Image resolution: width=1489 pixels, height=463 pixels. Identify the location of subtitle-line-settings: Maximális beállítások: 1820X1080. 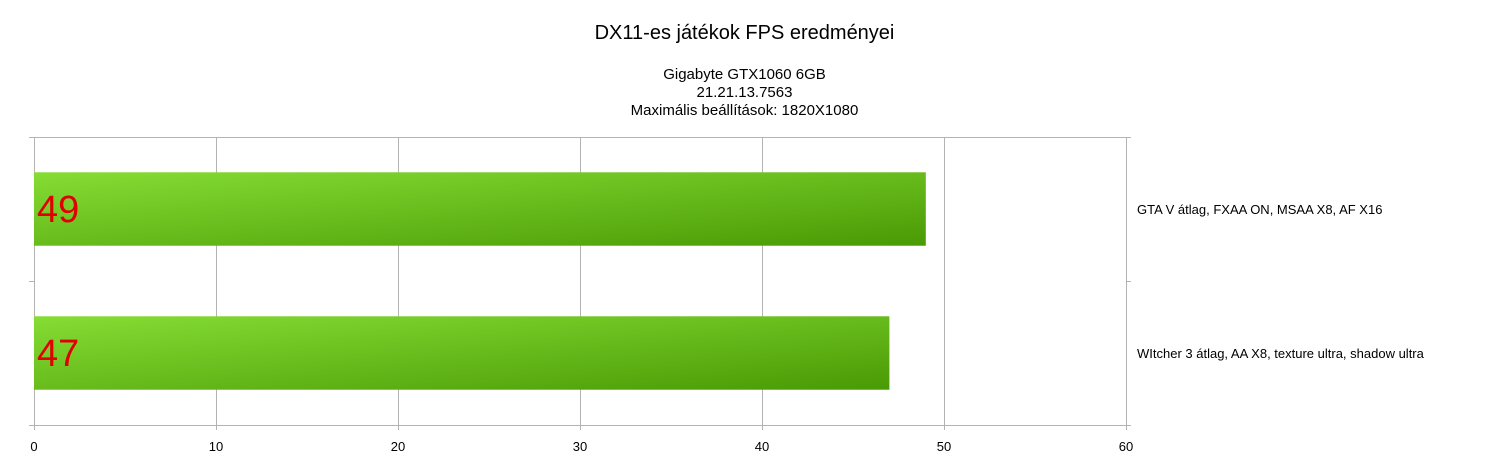
(744, 110).